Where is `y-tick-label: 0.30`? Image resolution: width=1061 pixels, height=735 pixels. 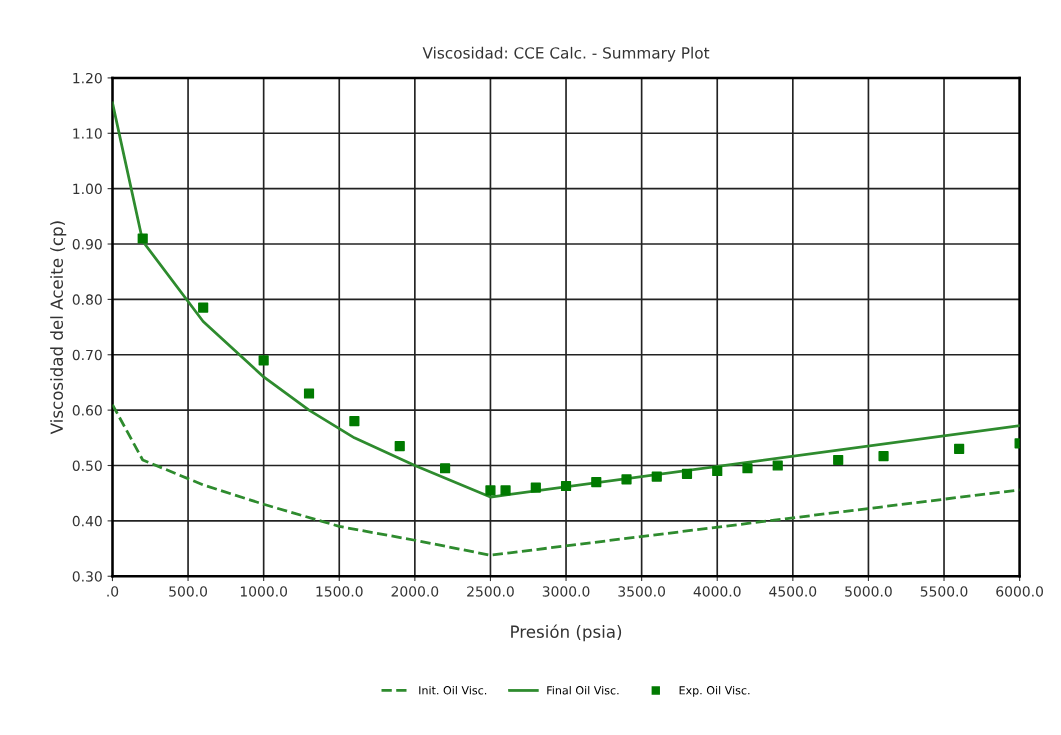 y-tick-label: 0.30 is located at coordinates (87, 576).